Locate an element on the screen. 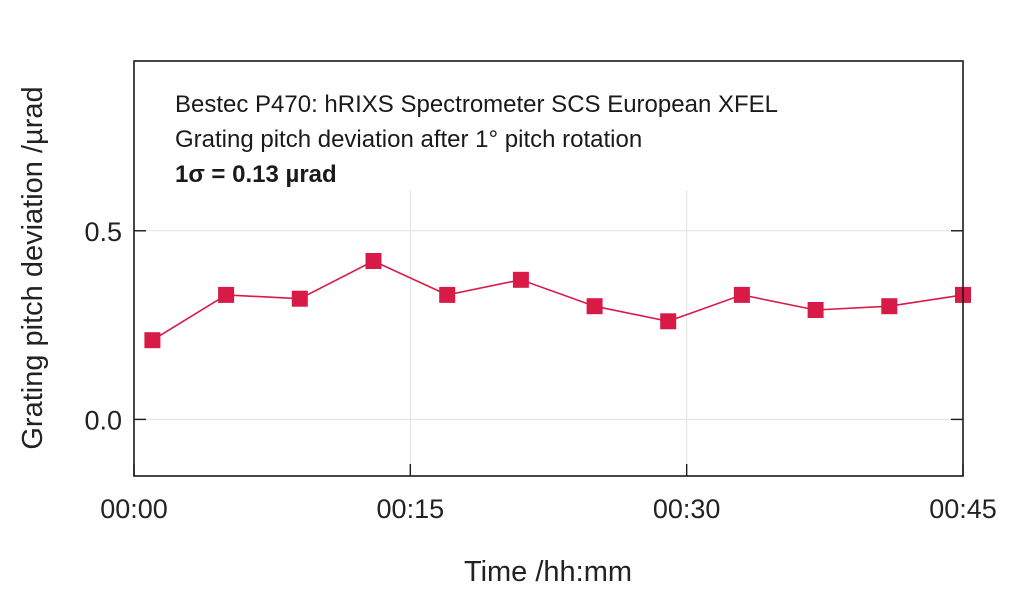  series-line is located at coordinates (557, 300).